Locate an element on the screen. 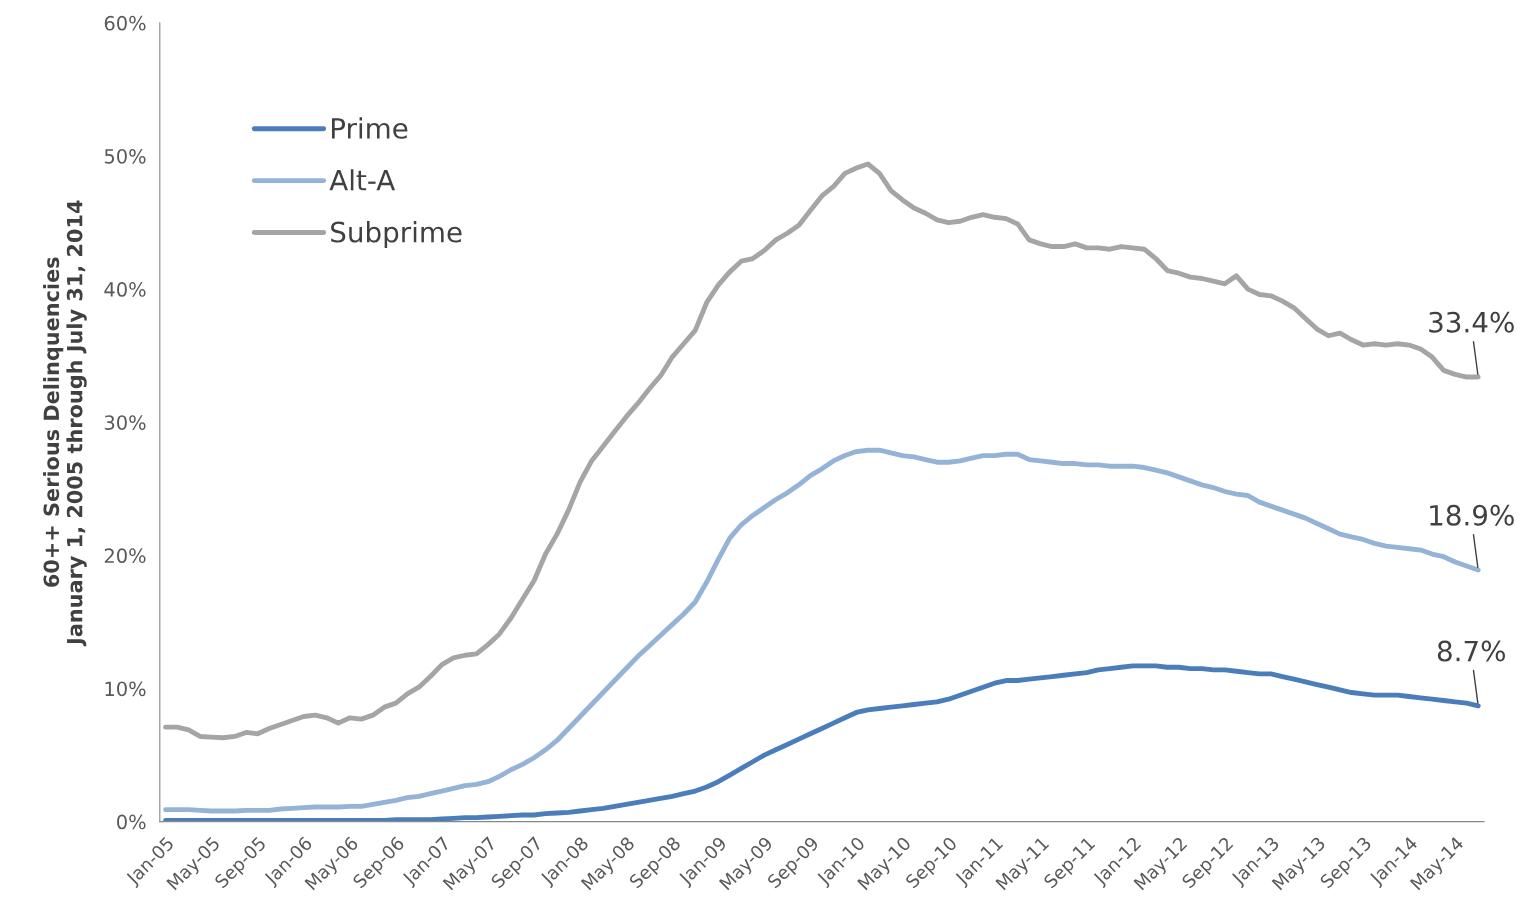 The image size is (1522, 916). y-tick-label: 40% is located at coordinates (125, 289).